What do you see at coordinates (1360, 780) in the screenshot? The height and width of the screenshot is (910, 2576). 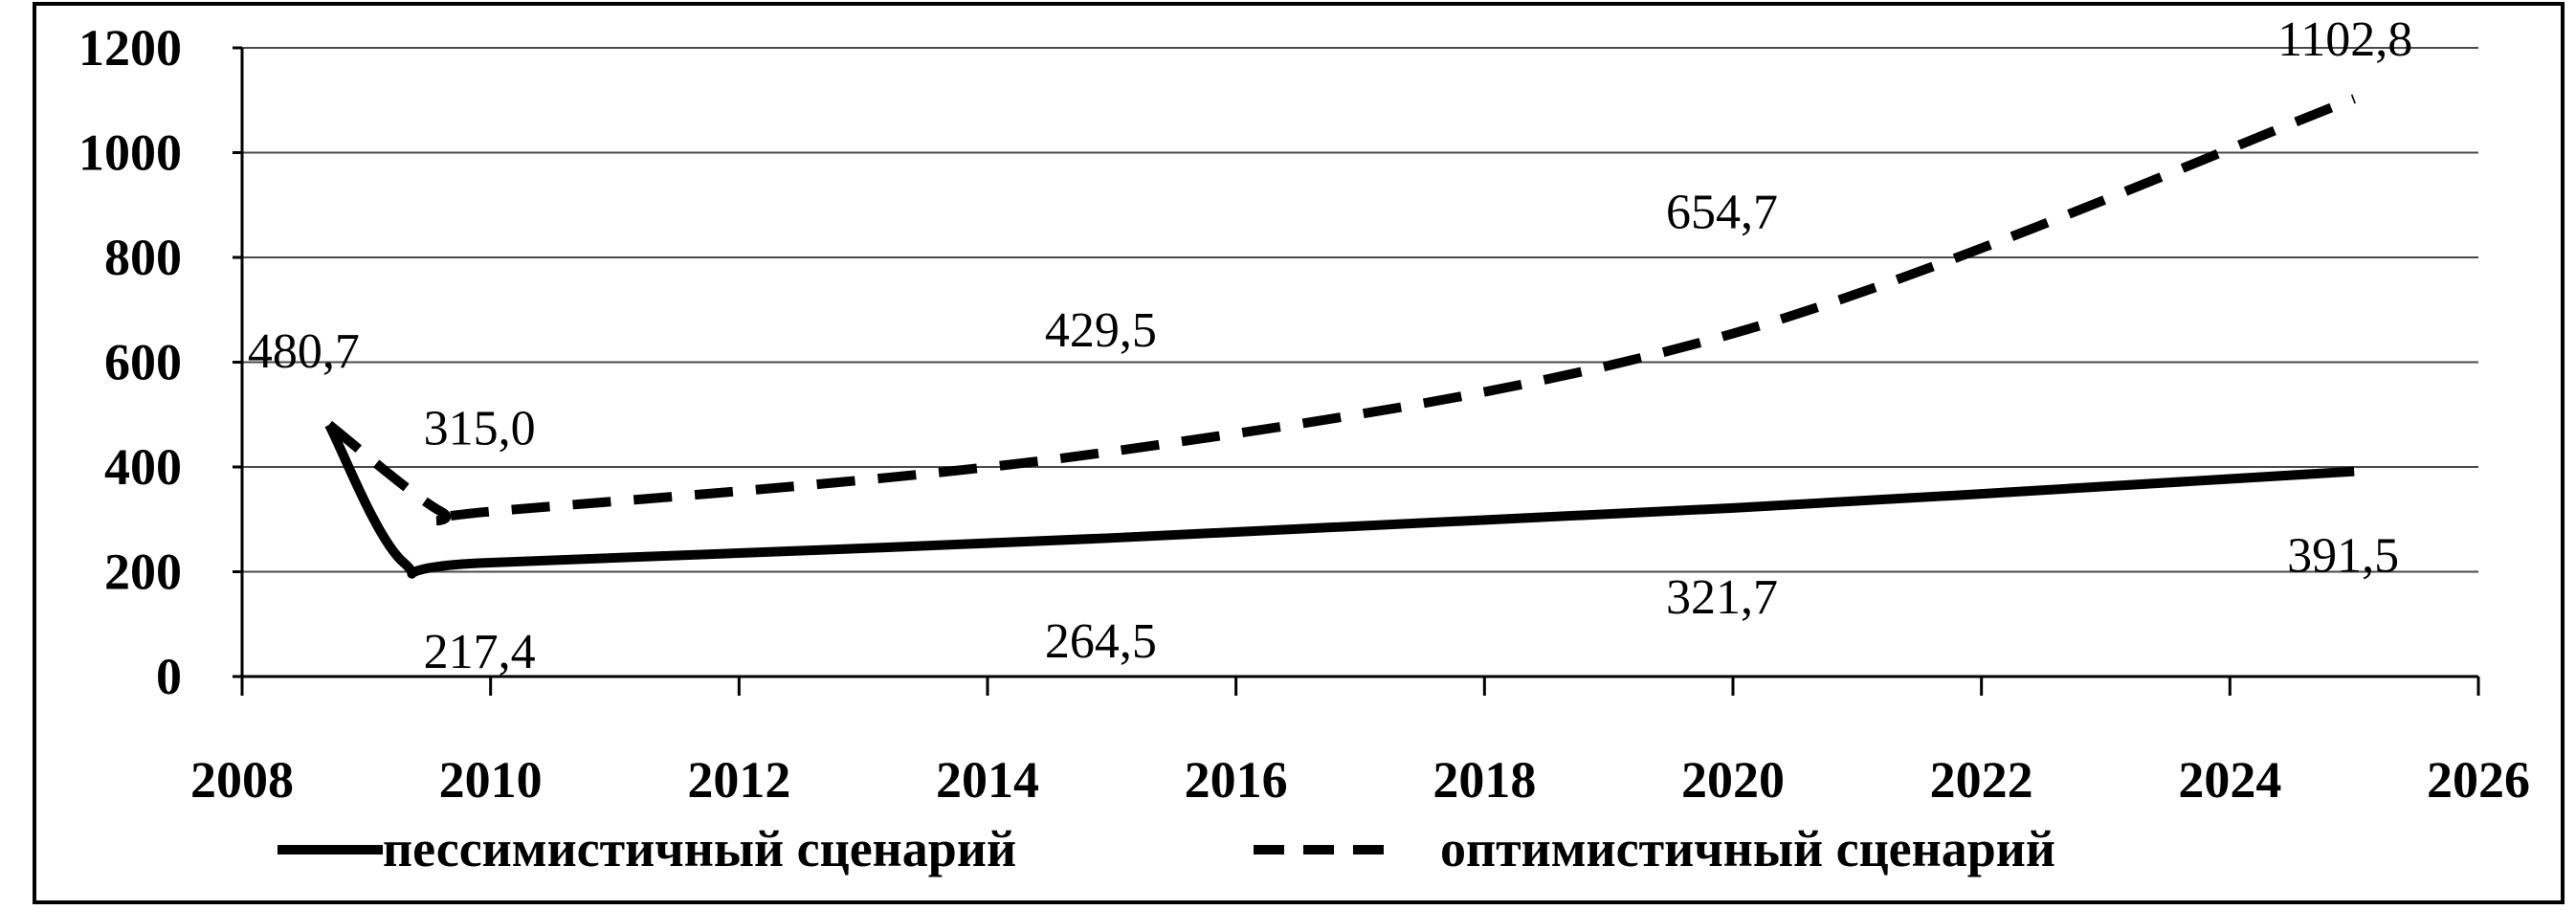 I see `x-tick-labels: 2008 2010 2012 2014 2016 2018 2020 2022 2024 2026` at bounding box center [1360, 780].